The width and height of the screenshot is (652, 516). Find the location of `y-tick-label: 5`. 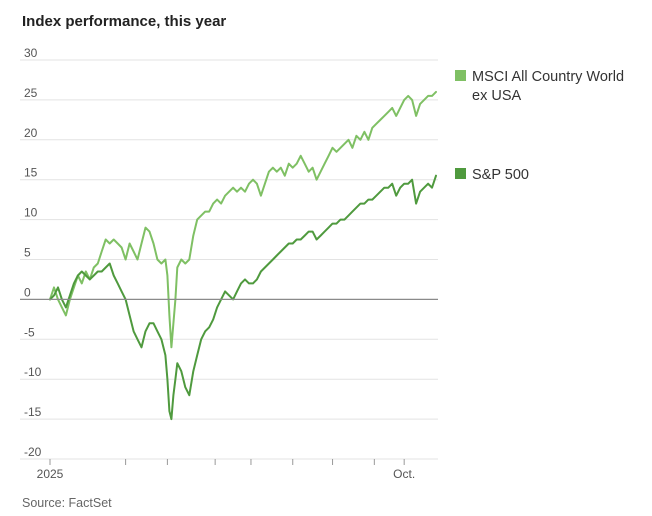

y-tick-label: 5 is located at coordinates (27, 253).